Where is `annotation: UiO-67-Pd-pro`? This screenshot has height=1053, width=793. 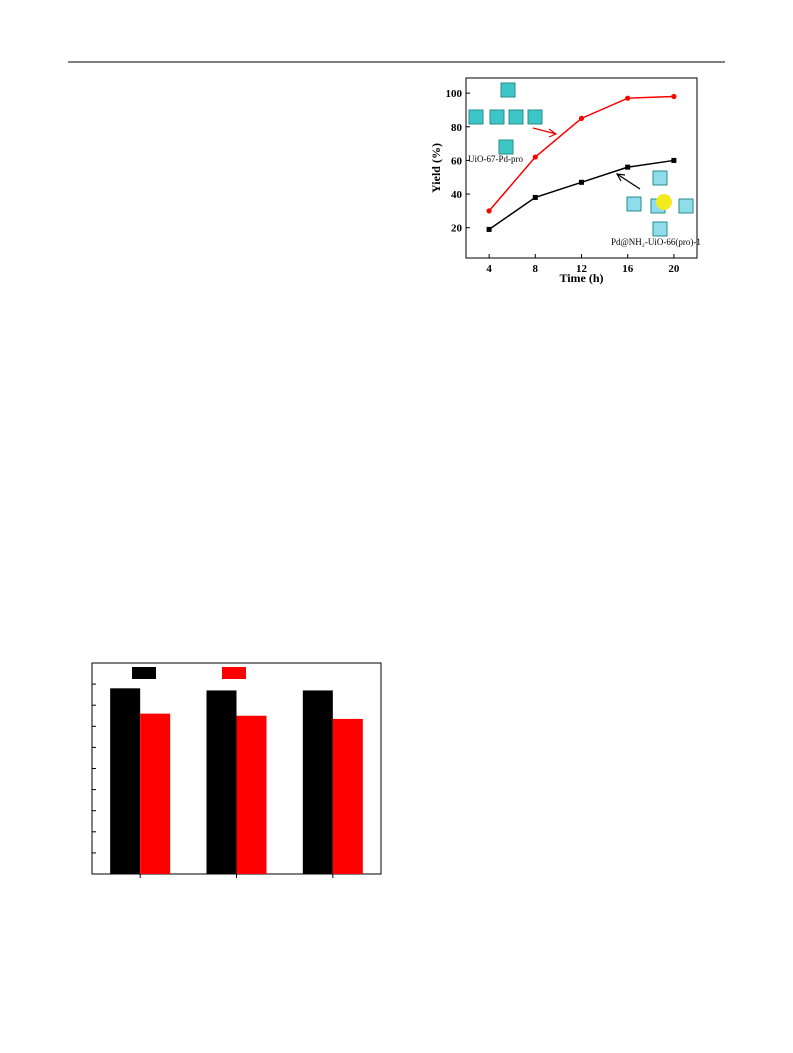 annotation: UiO-67-Pd-pro is located at coordinates (495, 159).